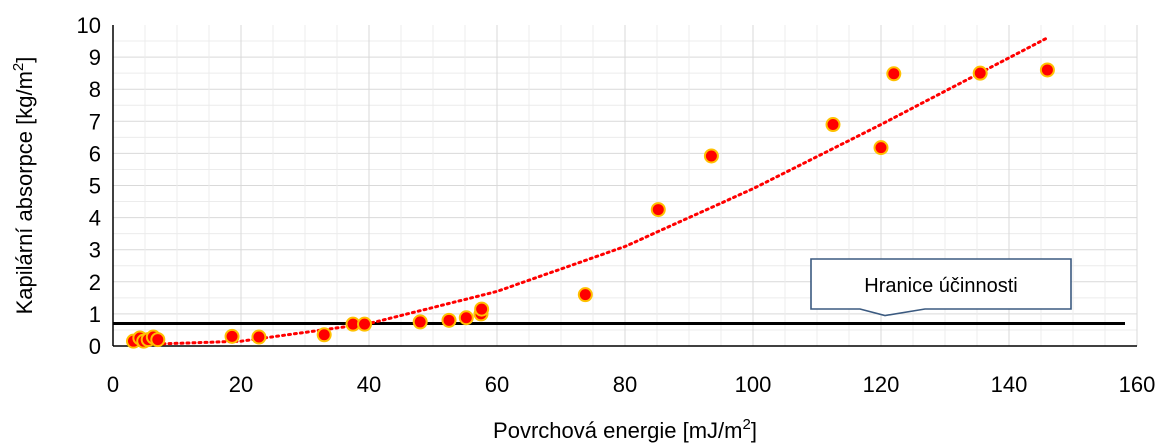 This screenshot has width=1159, height=448. I want to click on callout: Hranice účinnosti, so click(941, 287).